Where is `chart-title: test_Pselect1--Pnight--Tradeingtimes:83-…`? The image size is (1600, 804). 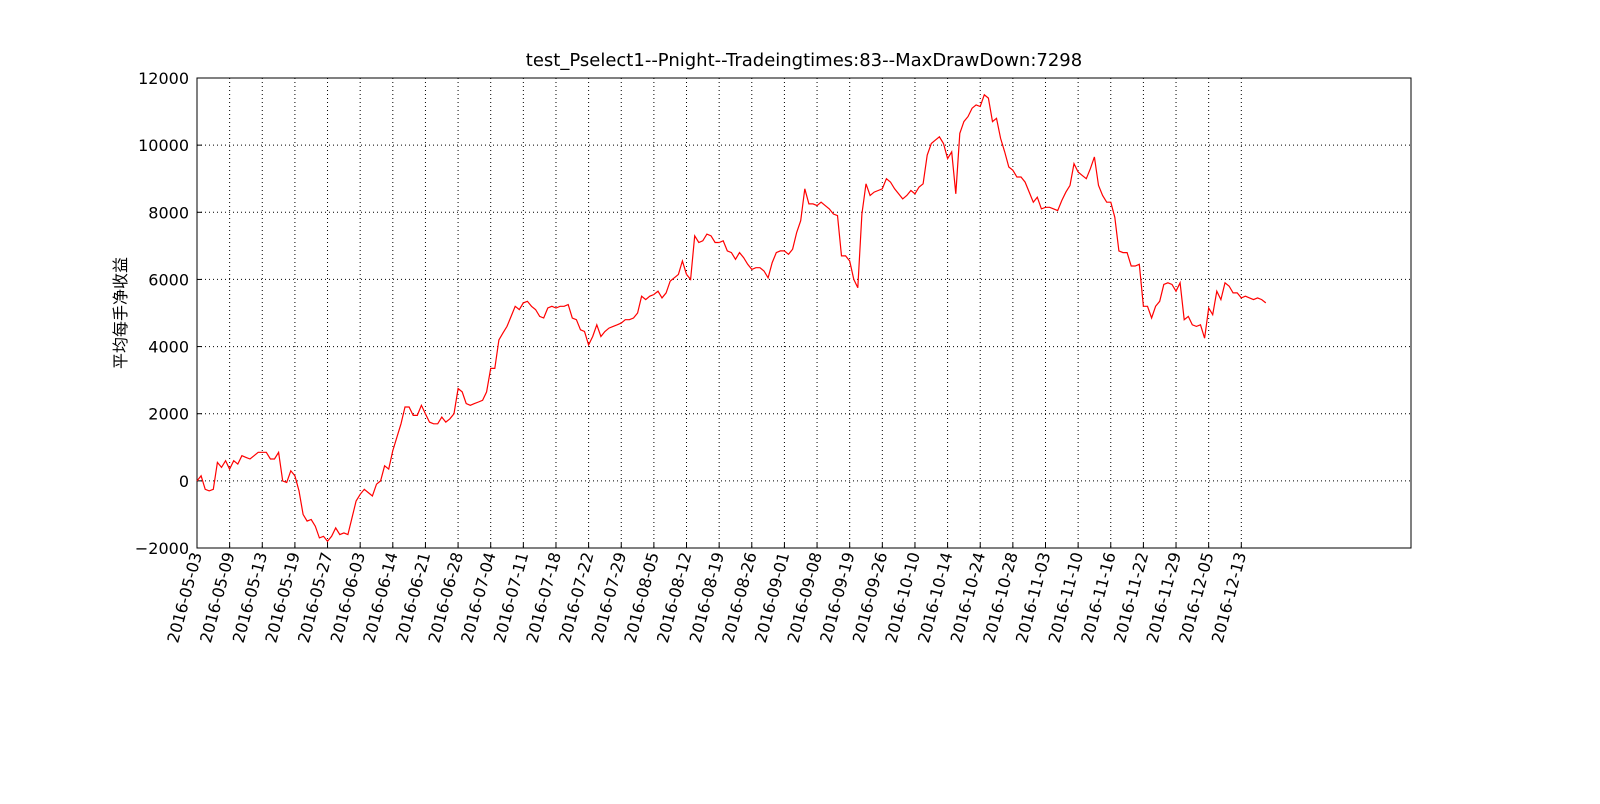 chart-title: test_Pselect1--Pnight--Tradeingtimes:83-… is located at coordinates (804, 60).